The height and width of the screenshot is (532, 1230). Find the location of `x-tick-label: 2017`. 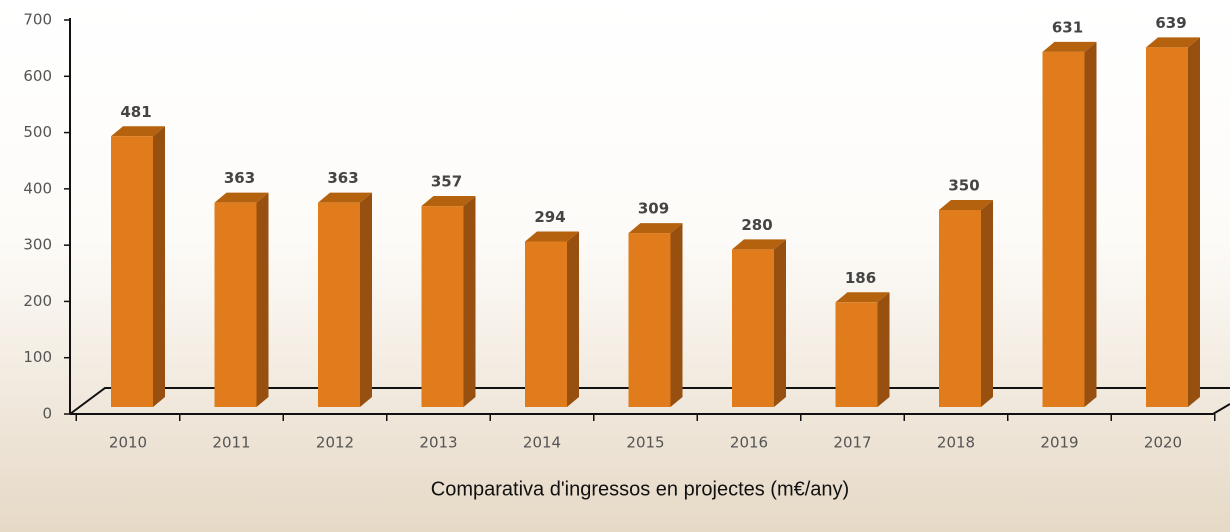

x-tick-label: 2017 is located at coordinates (852, 443).